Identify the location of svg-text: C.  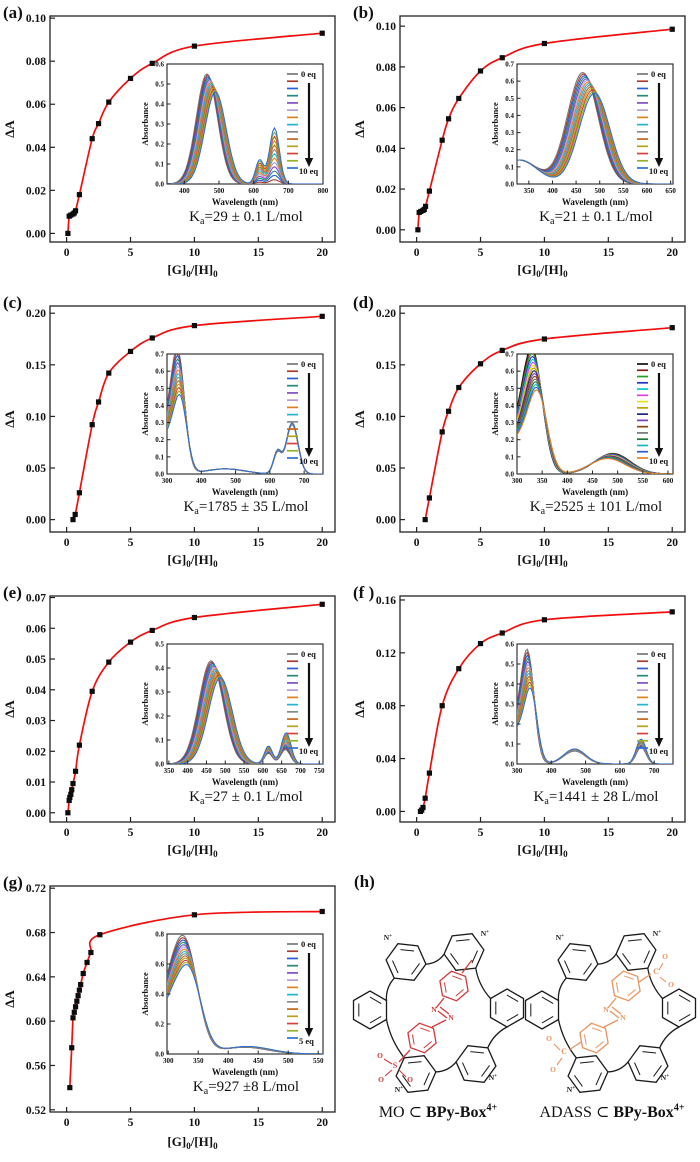
(564, 1051).